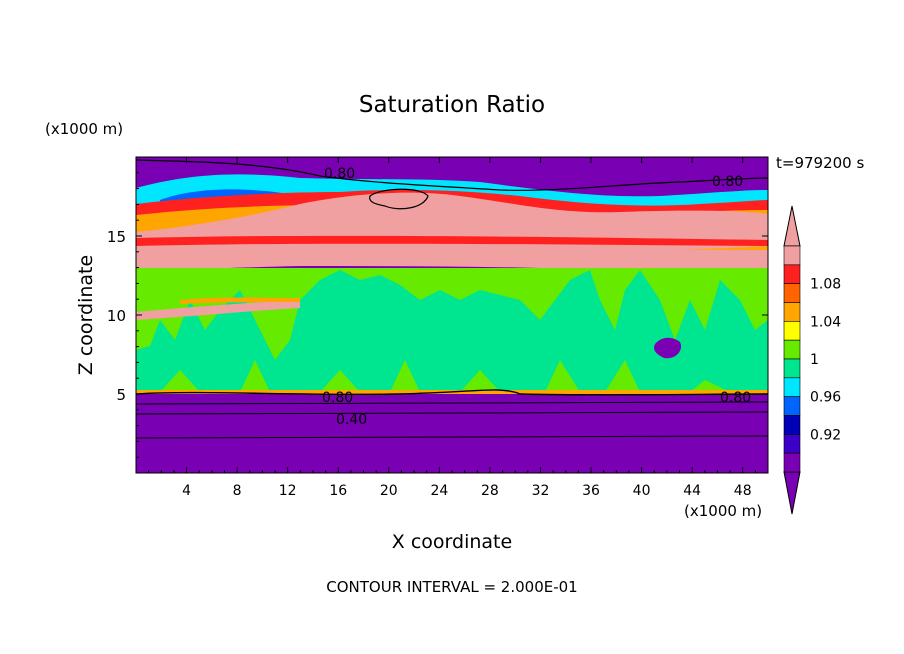 Image resolution: width=904 pixels, height=654 pixels. Describe the element at coordinates (792, 493) in the screenshot. I see `colorbar-lower-arrow` at that location.